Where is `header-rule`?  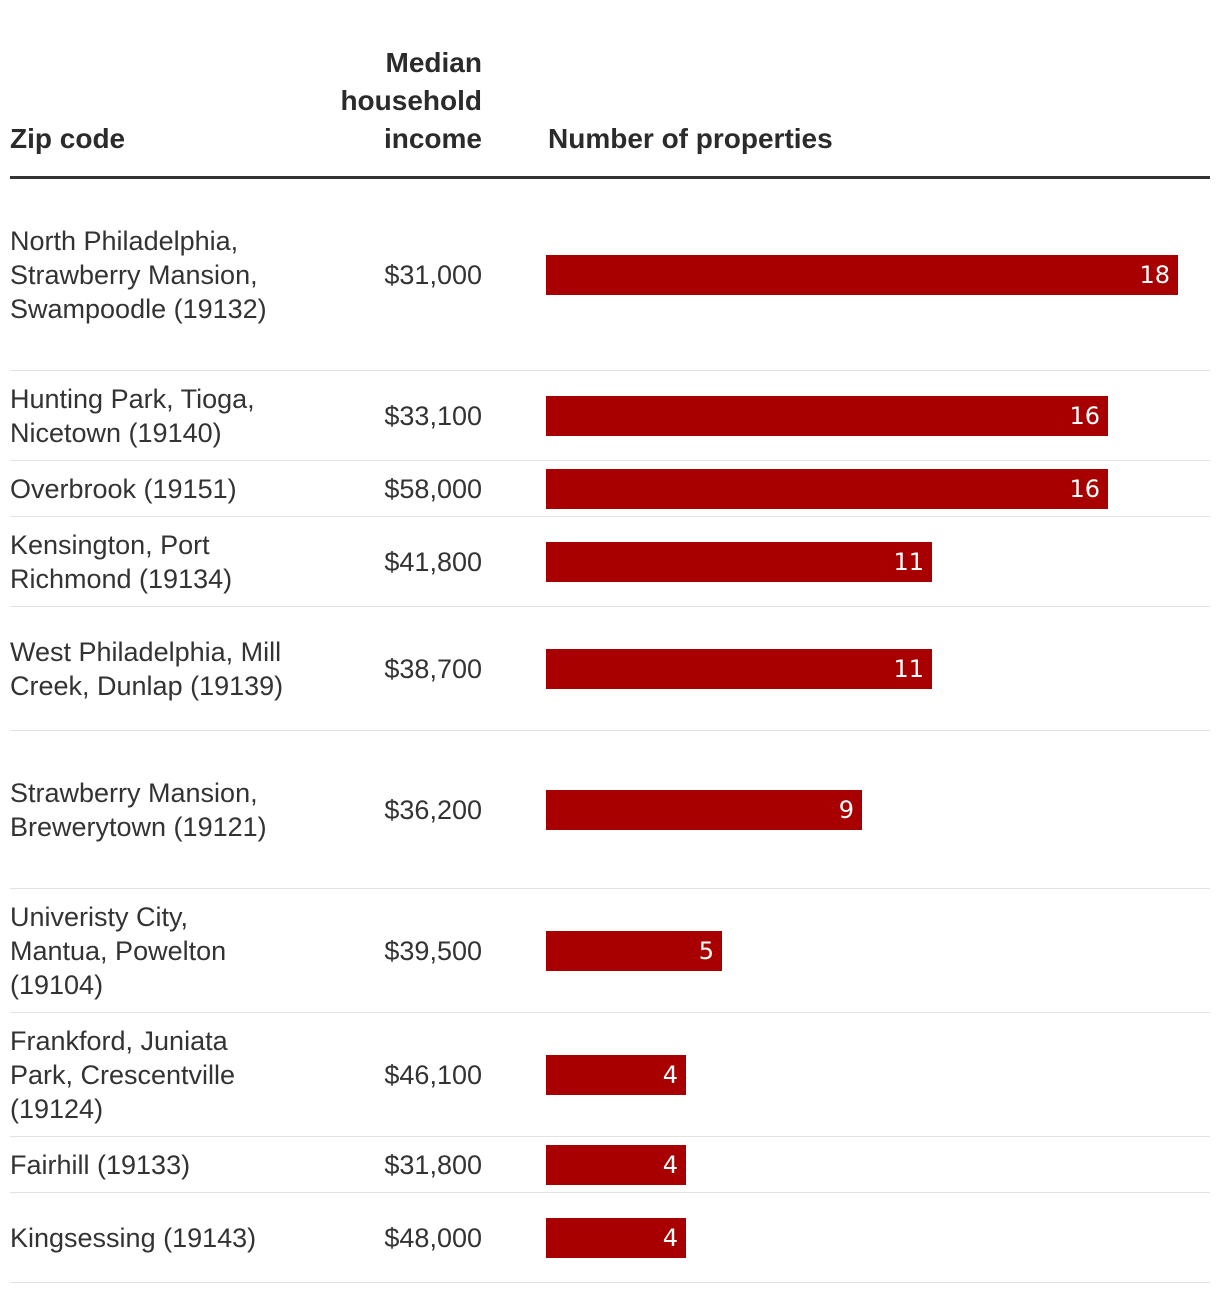
header-rule is located at coordinates (610, 177).